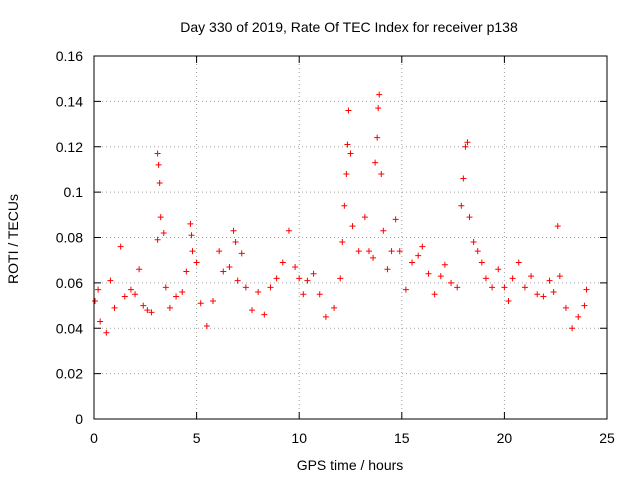 The height and width of the screenshot is (480, 640). What do you see at coordinates (505, 438) in the screenshot?
I see `x-tick-label: 20` at bounding box center [505, 438].